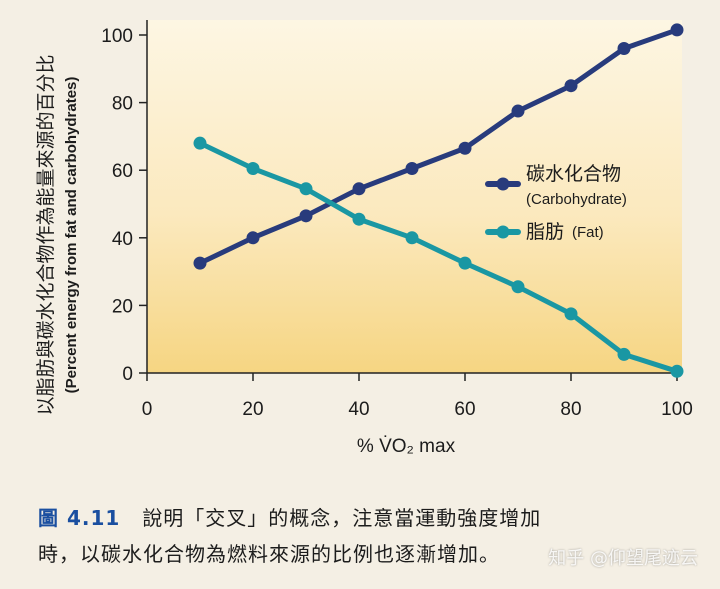 The width and height of the screenshot is (720, 589). Describe the element at coordinates (677, 409) in the screenshot. I see `x-tick-label: 100` at that location.